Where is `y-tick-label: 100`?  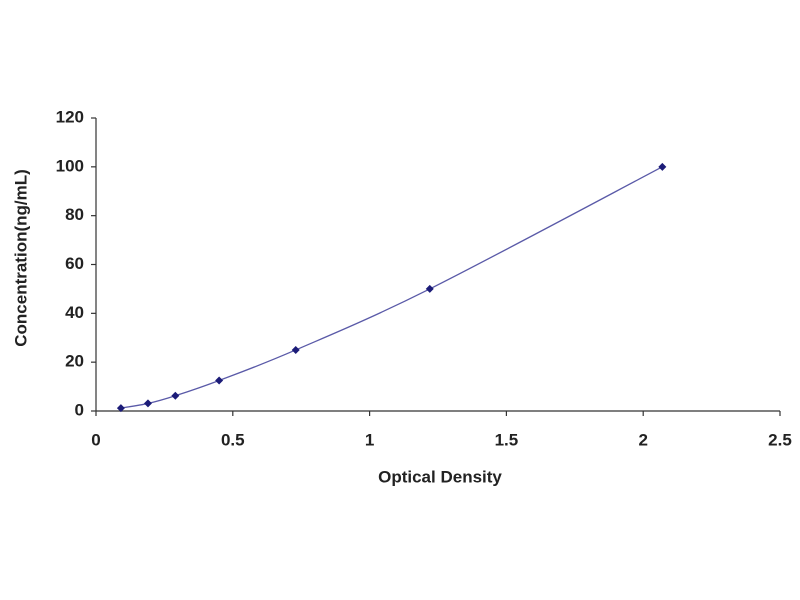
y-tick-label: 100 is located at coordinates (70, 165).